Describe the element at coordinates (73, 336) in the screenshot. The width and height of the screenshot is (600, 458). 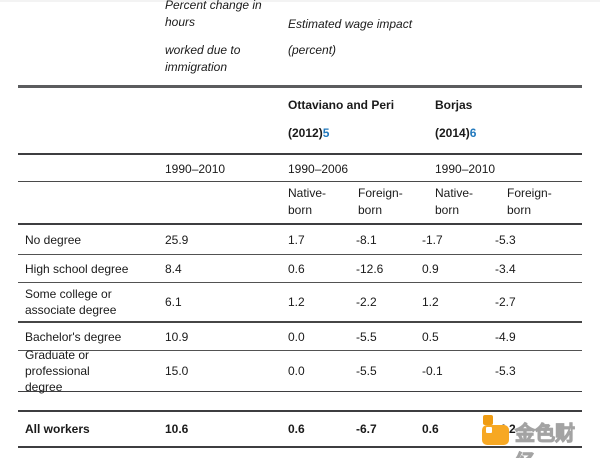
I see `row-label: Bachelor's degree` at that location.